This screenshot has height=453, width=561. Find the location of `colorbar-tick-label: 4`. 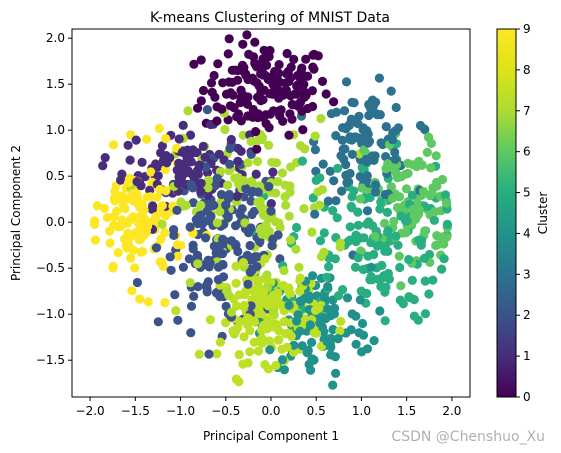

colorbar-tick-label: 4 is located at coordinates (527, 233).